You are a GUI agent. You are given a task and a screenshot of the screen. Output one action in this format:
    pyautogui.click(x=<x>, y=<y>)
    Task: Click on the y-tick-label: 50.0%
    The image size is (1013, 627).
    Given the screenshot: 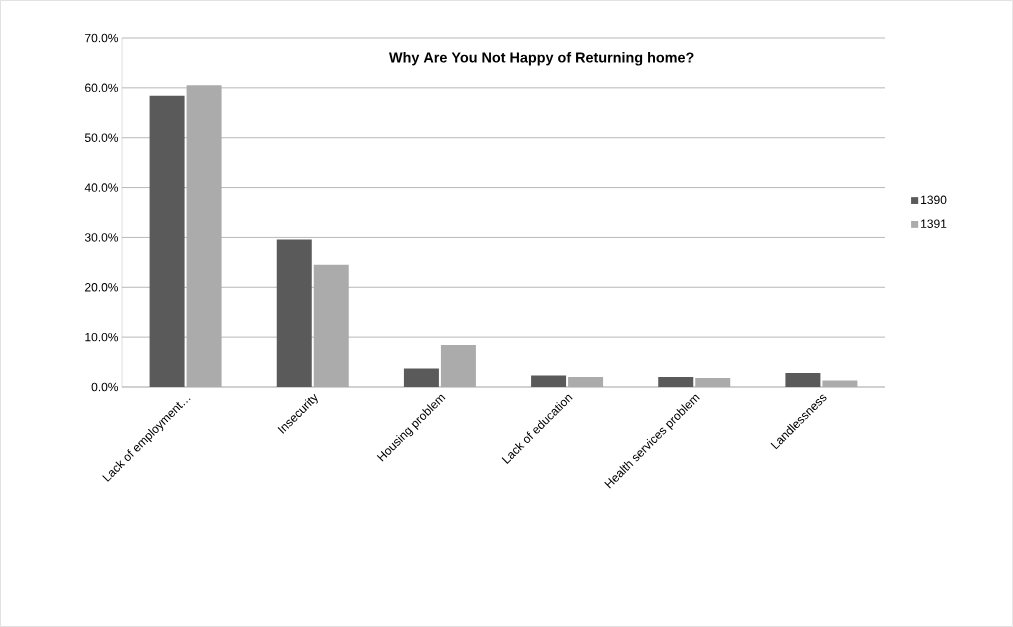 What is the action you would take?
    pyautogui.click(x=101, y=137)
    